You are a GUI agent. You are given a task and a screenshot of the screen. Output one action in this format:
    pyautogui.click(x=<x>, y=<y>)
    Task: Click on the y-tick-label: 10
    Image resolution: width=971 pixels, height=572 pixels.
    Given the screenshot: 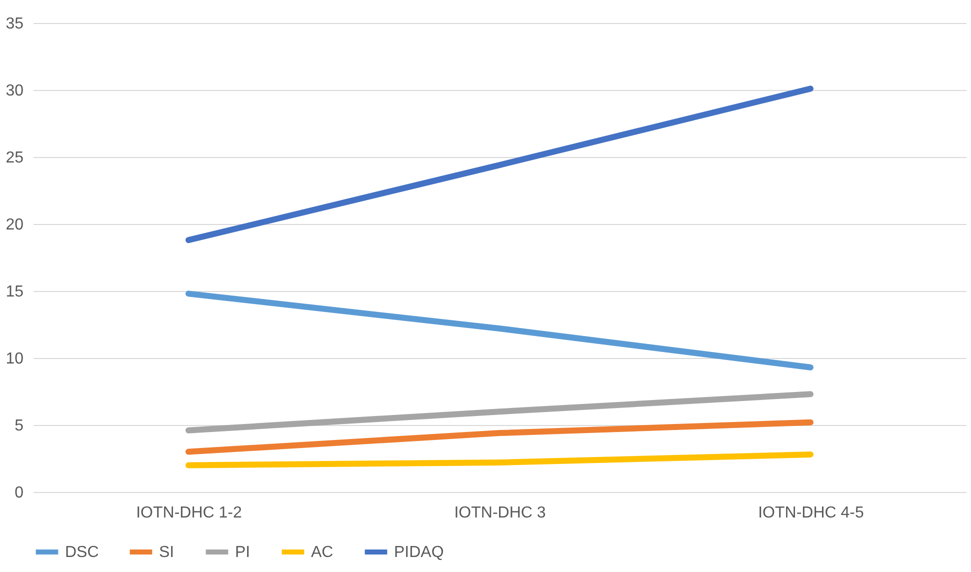 What is the action you would take?
    pyautogui.click(x=15, y=359)
    